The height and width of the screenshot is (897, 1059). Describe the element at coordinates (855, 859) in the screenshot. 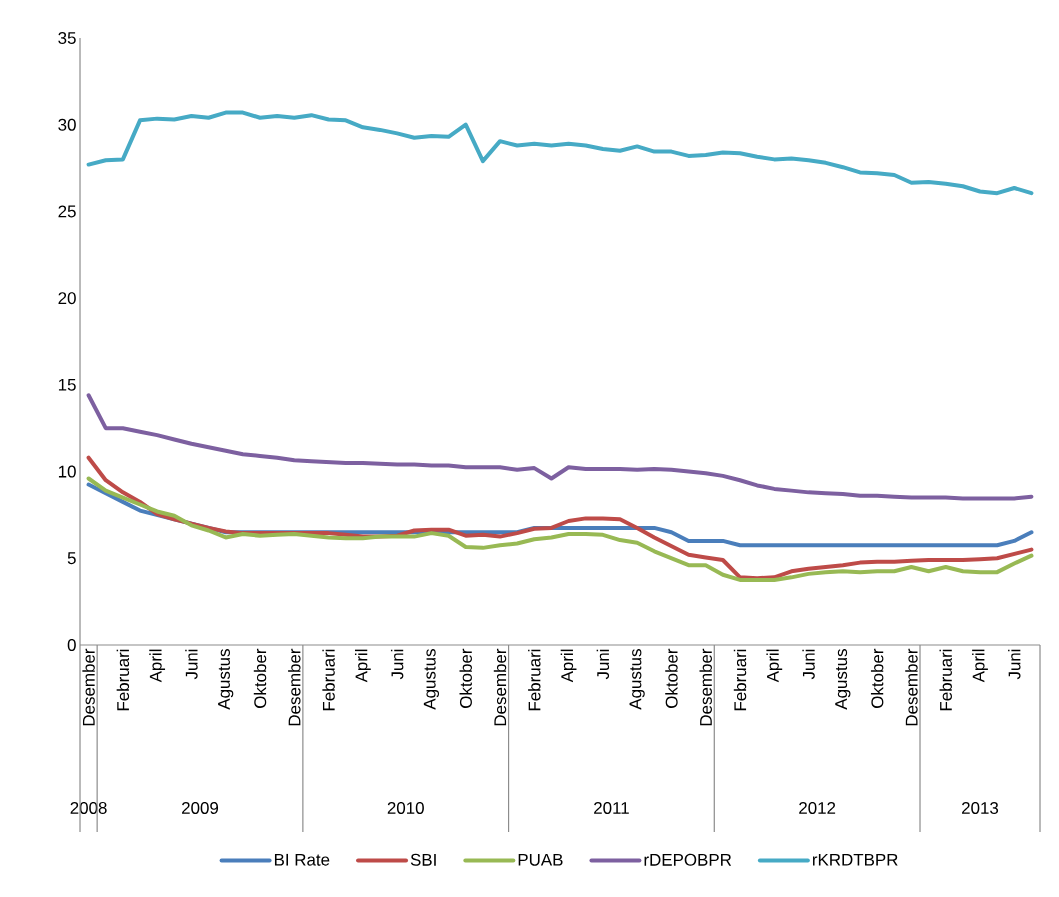

I see `legend-label: rKRDTBPR` at that location.